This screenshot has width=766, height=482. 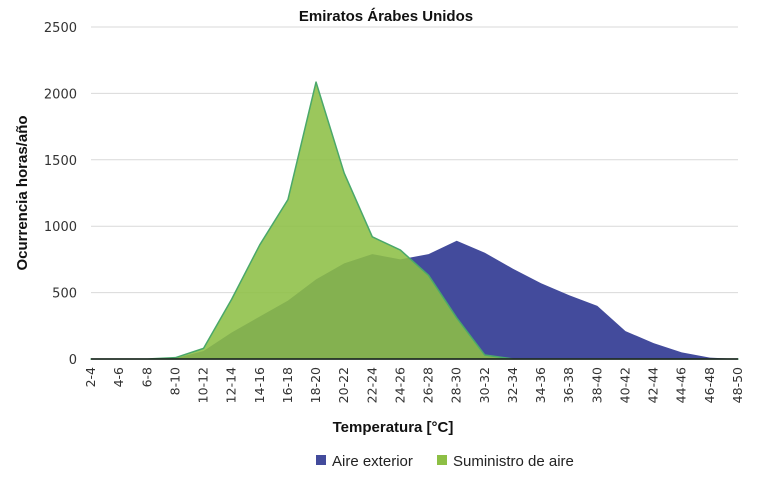 I want to click on y-tick-label: 2000, so click(x=60, y=94).